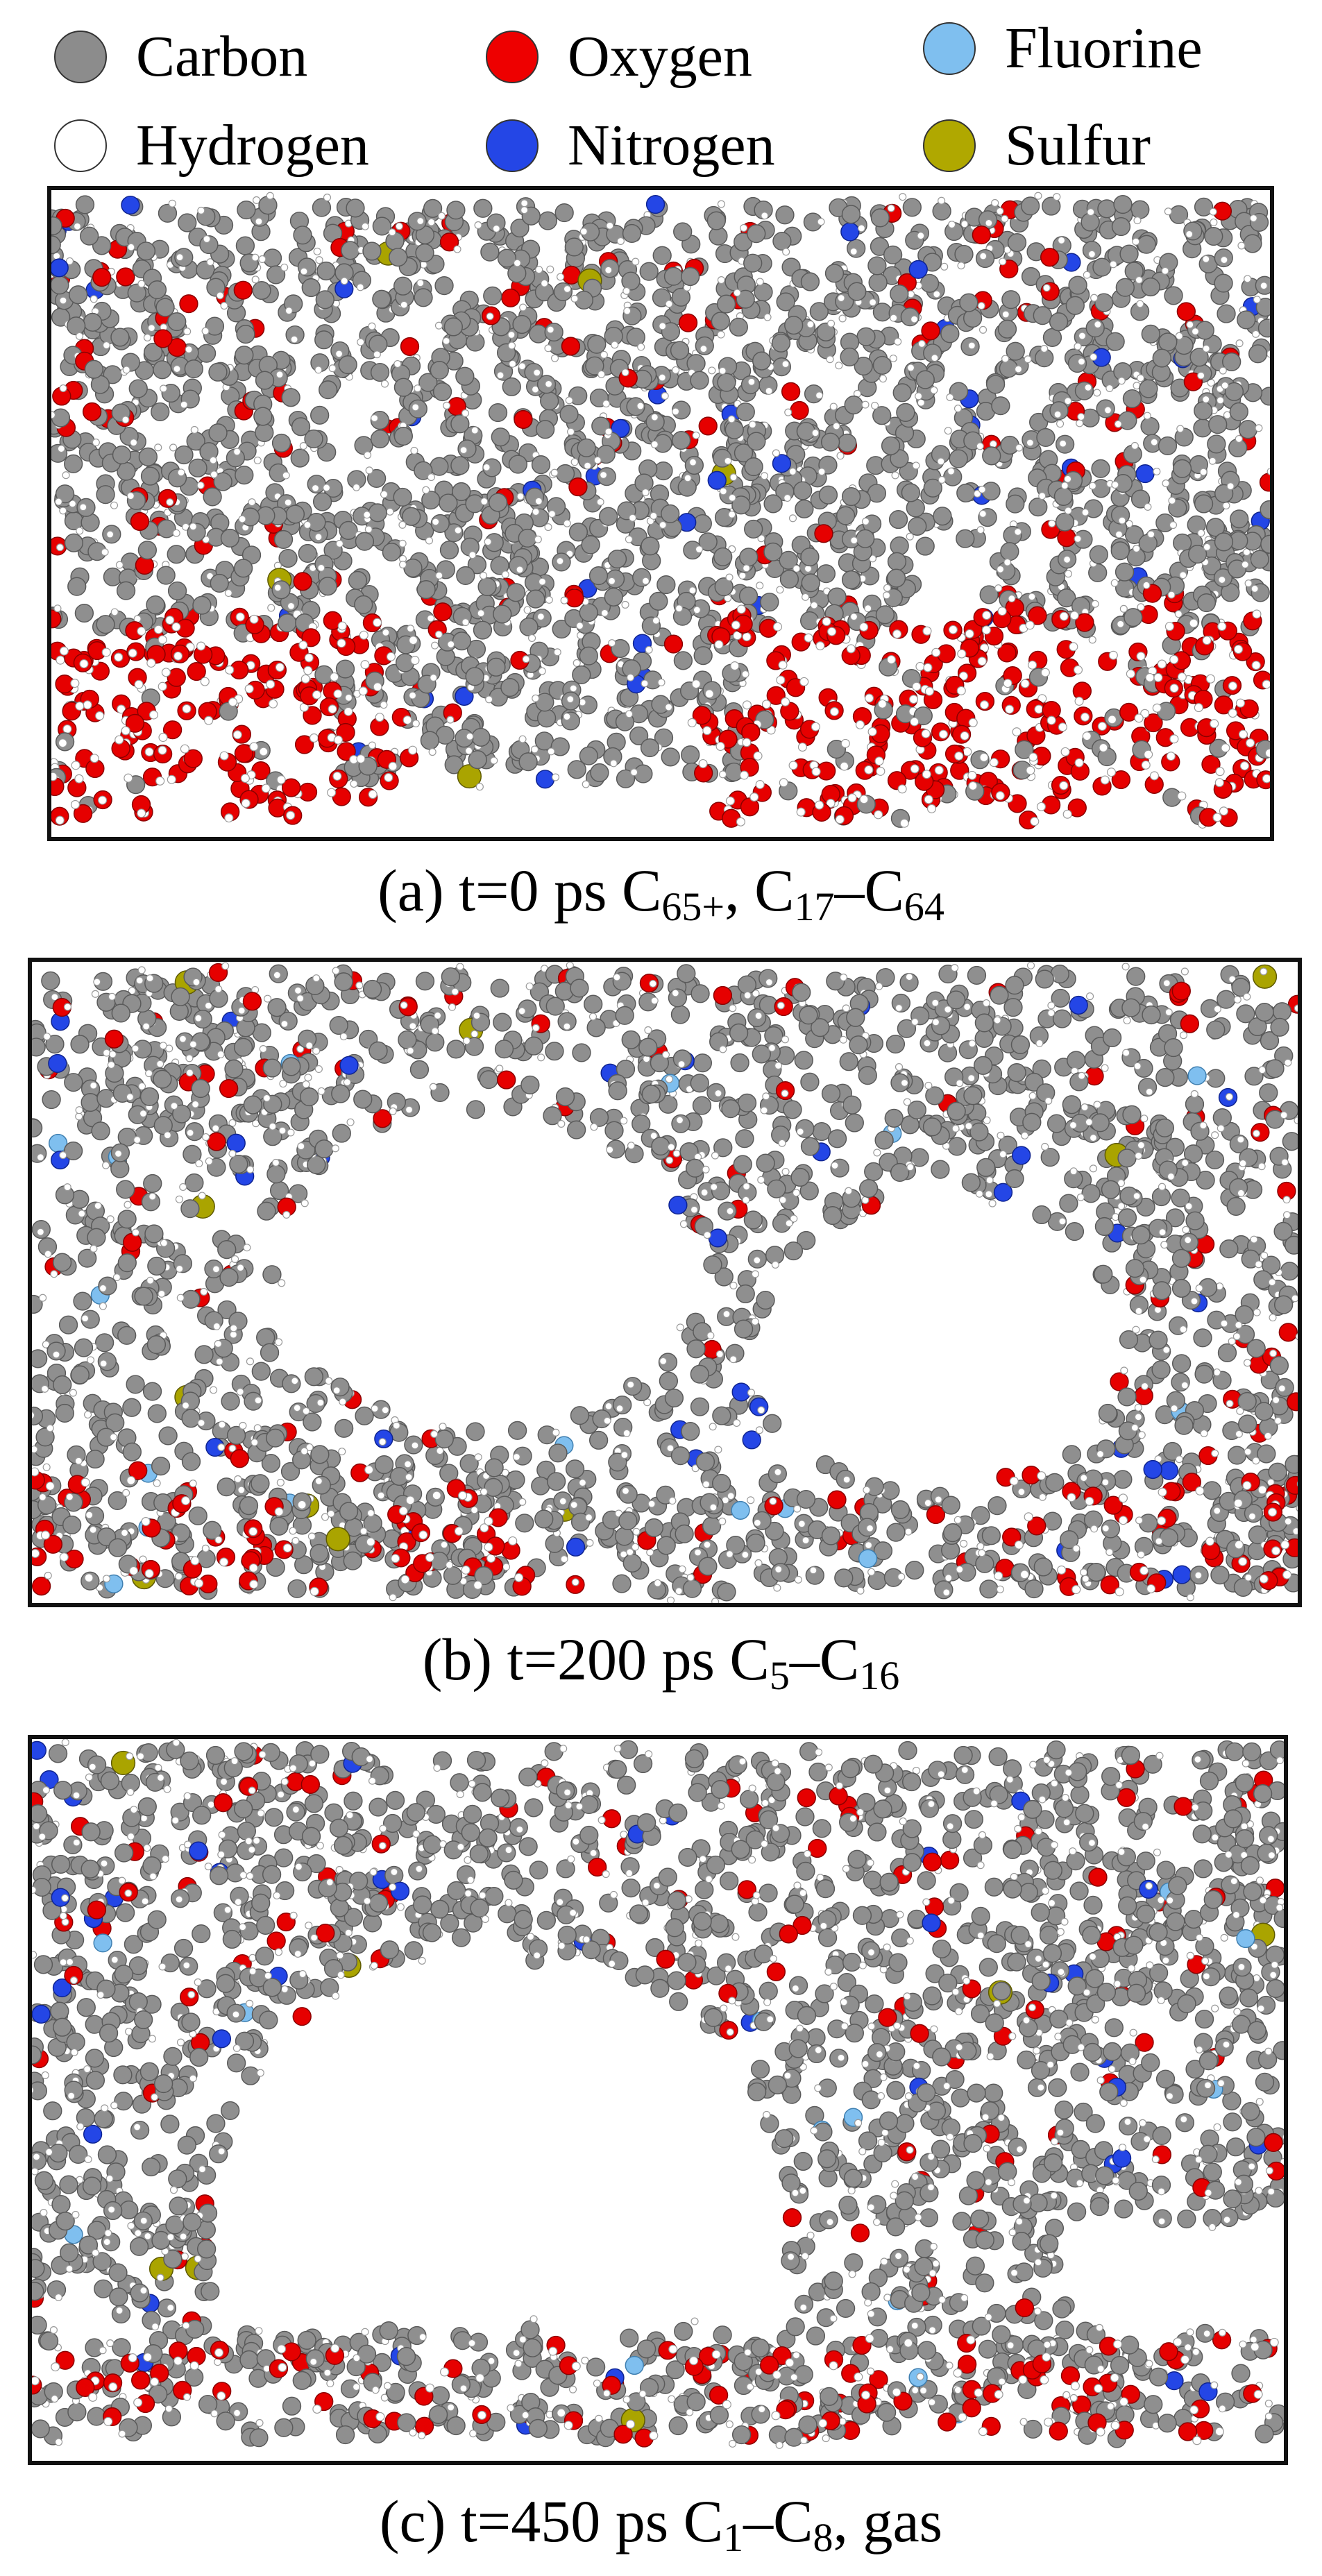 The width and height of the screenshot is (1322, 2576). I want to click on oxygen-atom, so click(1066, 538).